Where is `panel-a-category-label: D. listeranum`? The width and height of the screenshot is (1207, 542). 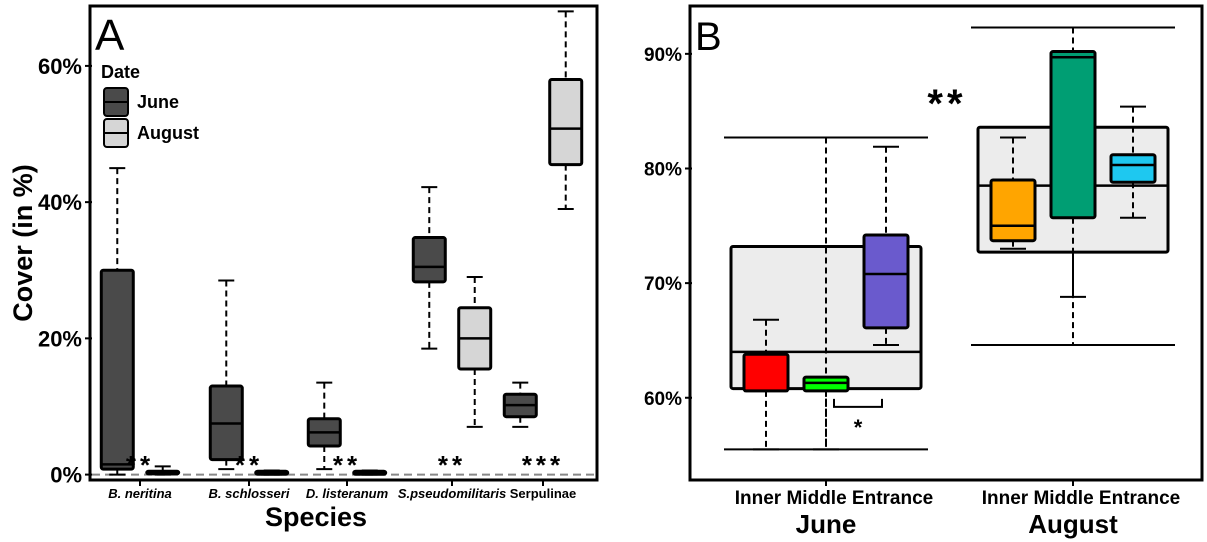
panel-a-category-label: D. listeranum is located at coordinates (347, 493).